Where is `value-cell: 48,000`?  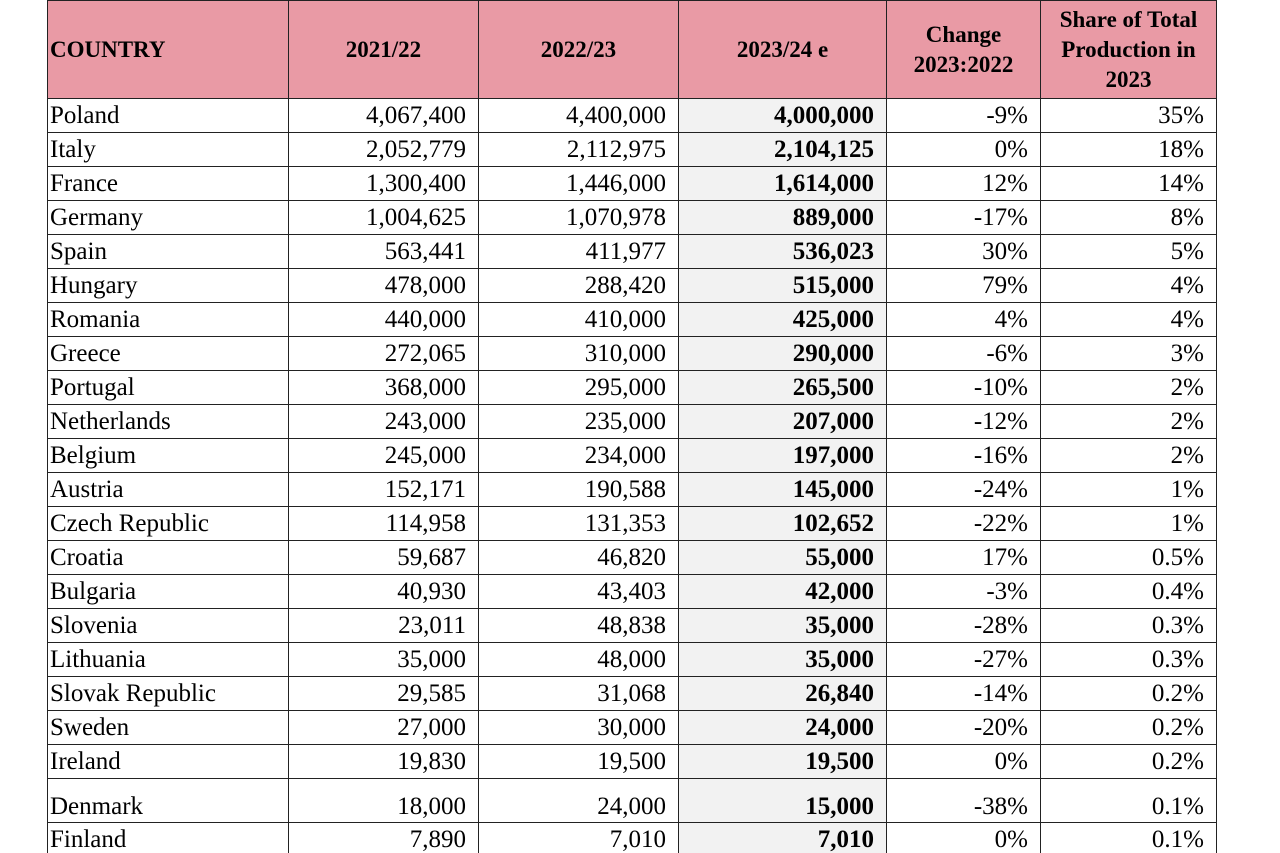
value-cell: 48,000 is located at coordinates (578, 659).